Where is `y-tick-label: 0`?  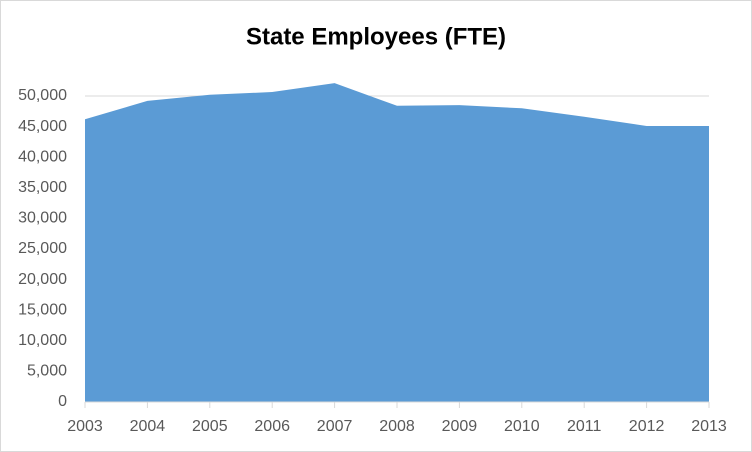
y-tick-label: 0 is located at coordinates (62, 401).